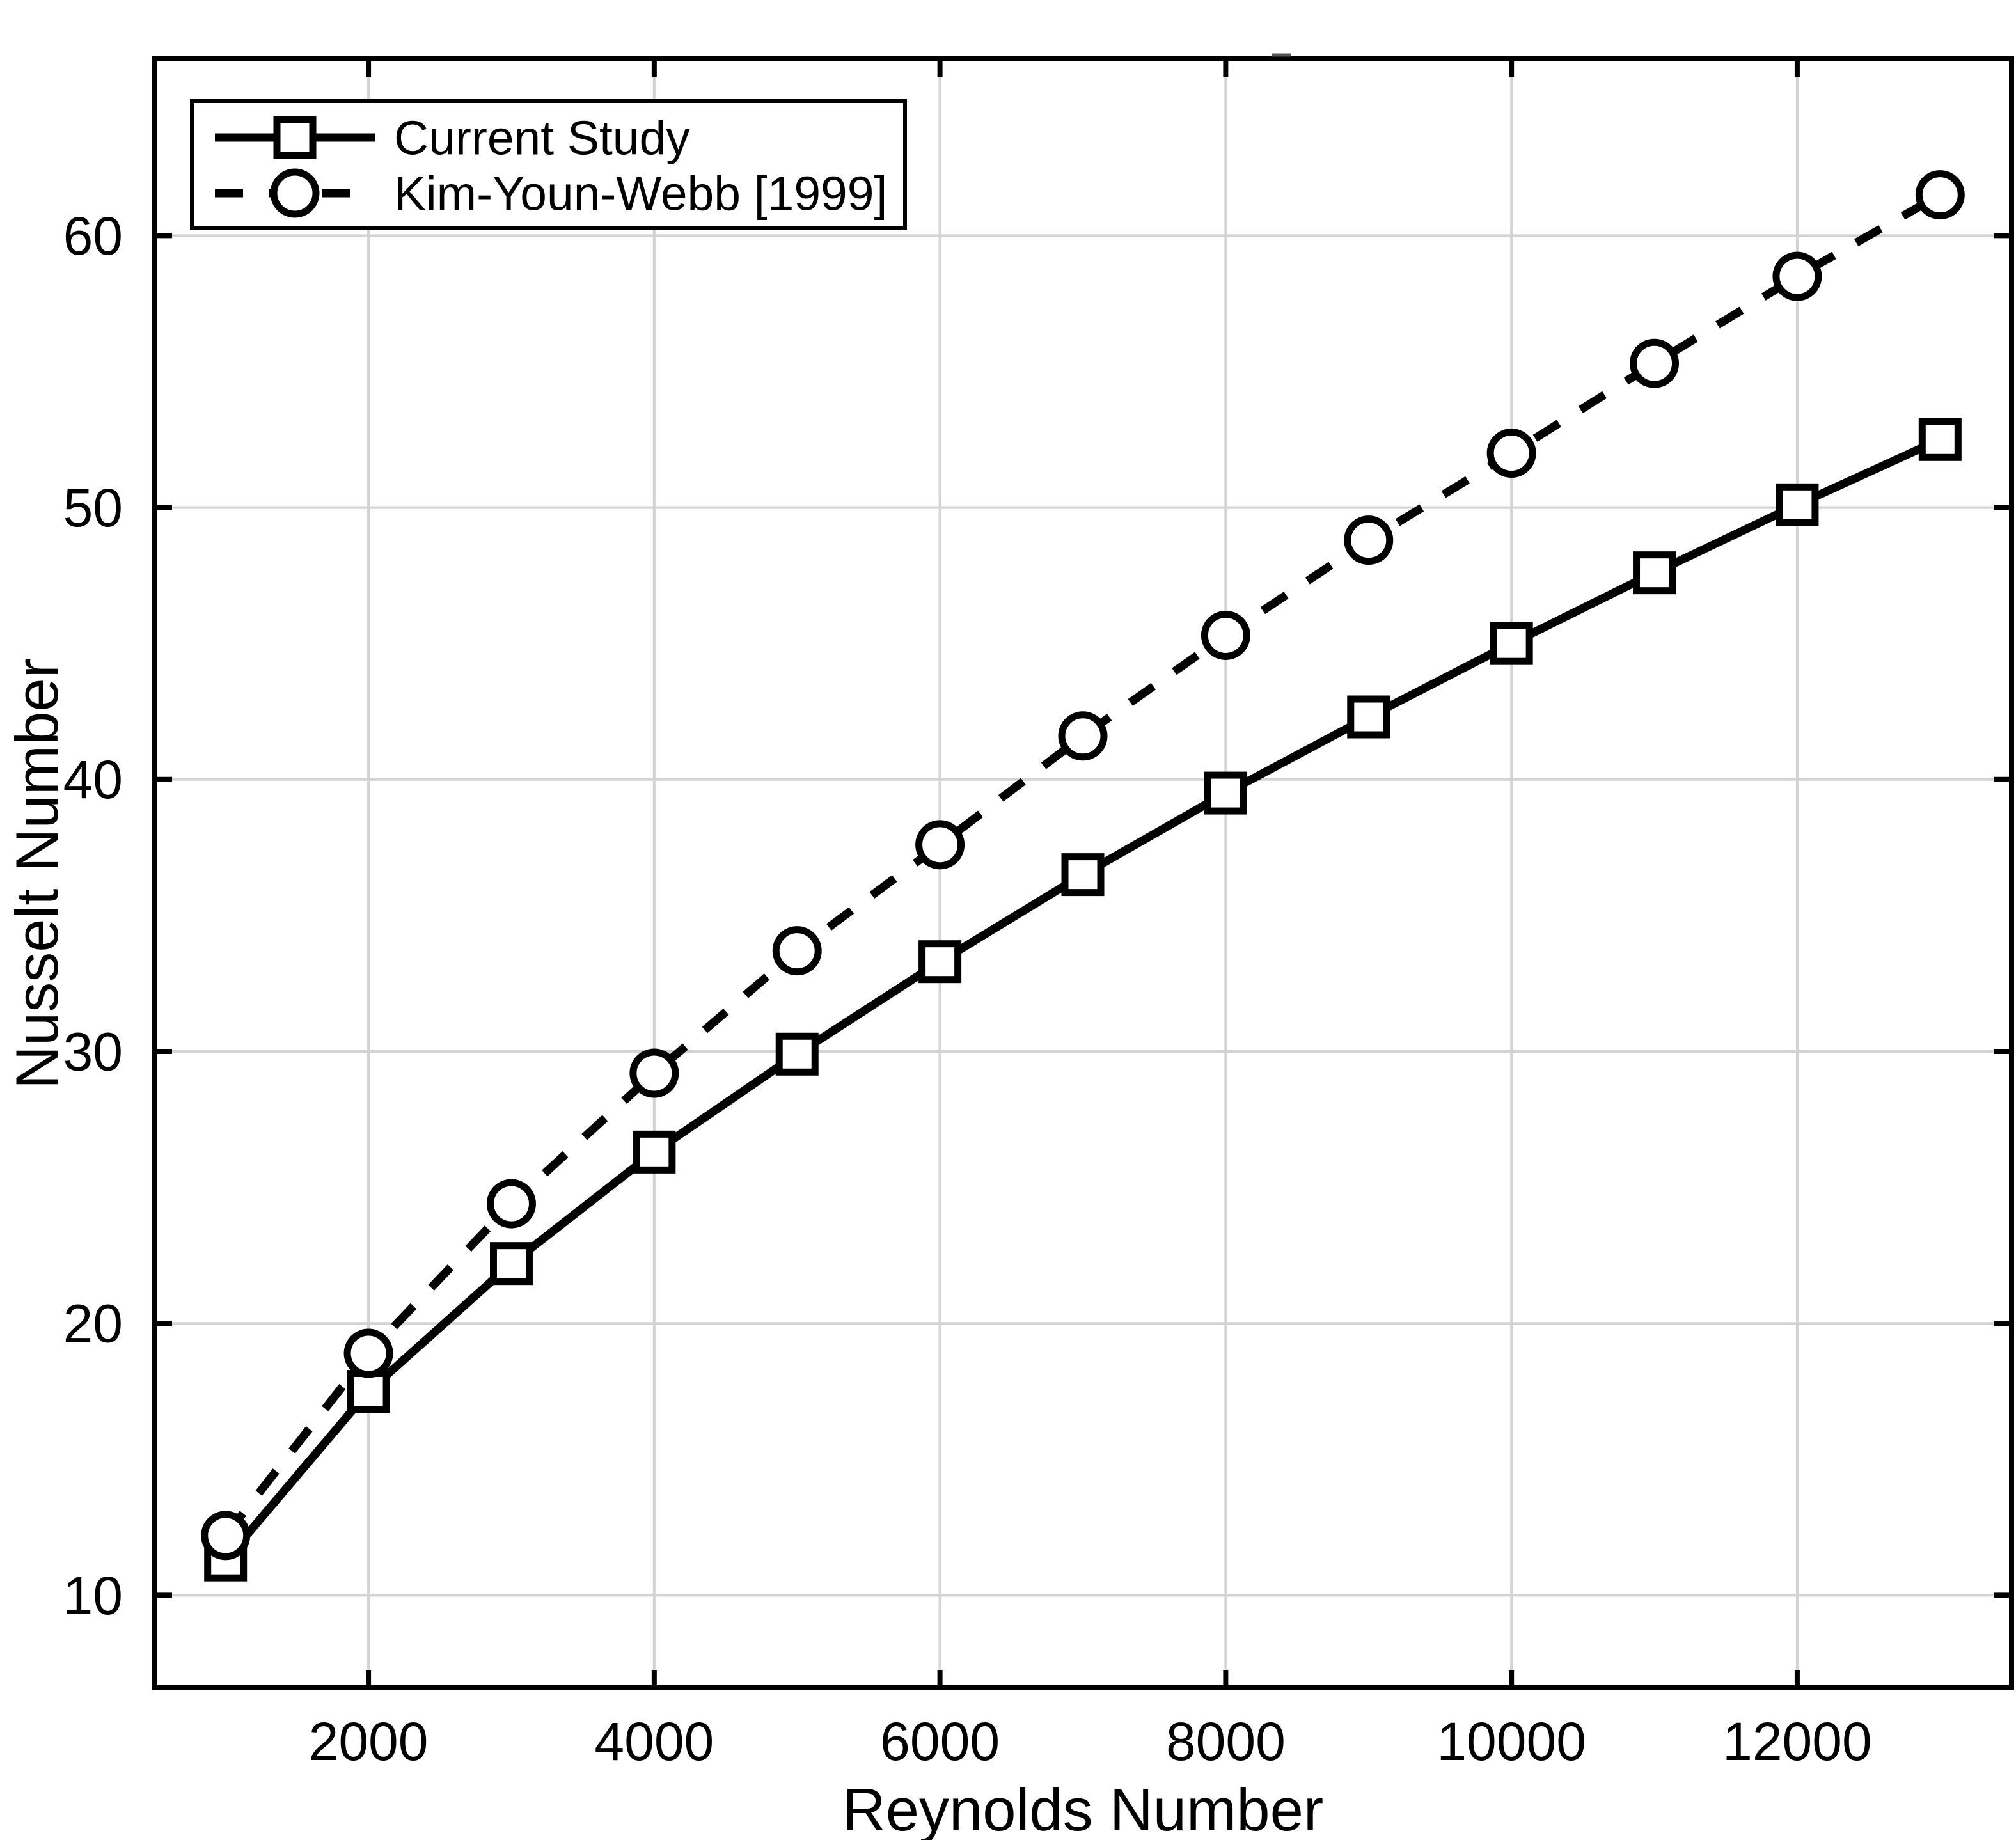  I want to click on y-axis-tick-labels: 10 20 30 40 50 60, so click(93, 916).